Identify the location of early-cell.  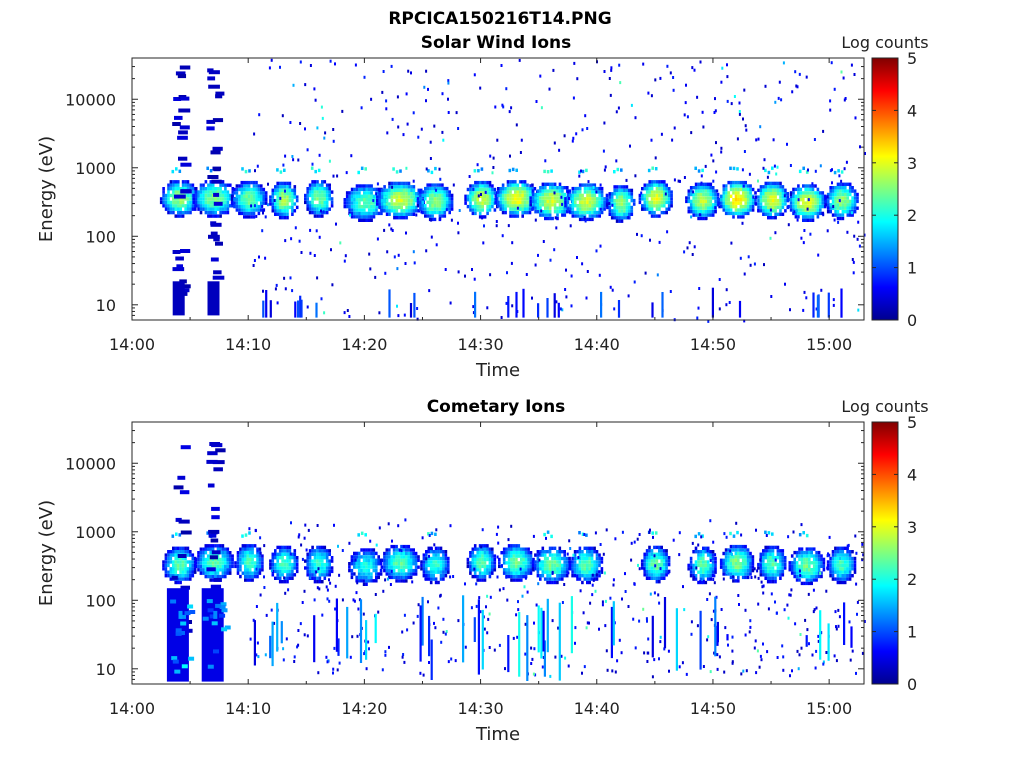
(183, 158).